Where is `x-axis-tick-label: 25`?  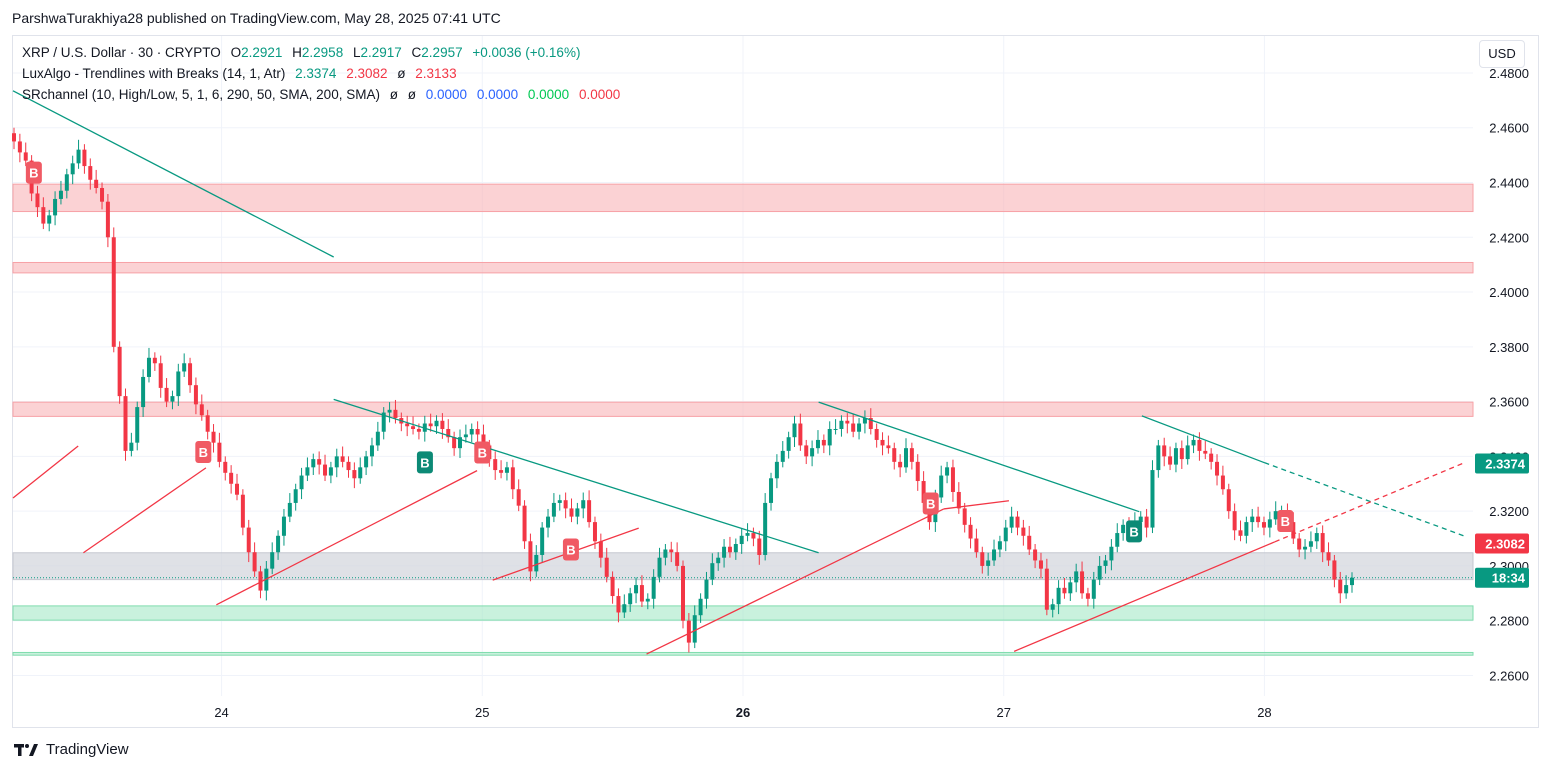
x-axis-tick-label: 25 is located at coordinates (482, 712).